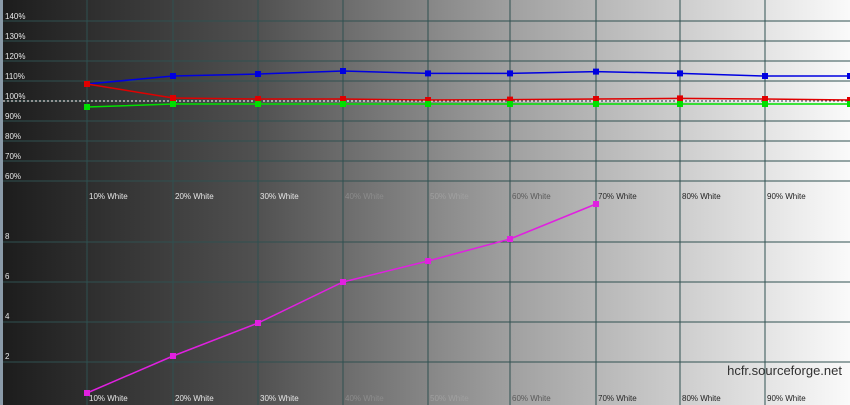  I want to click on y-tick-label: 2, so click(7, 356).